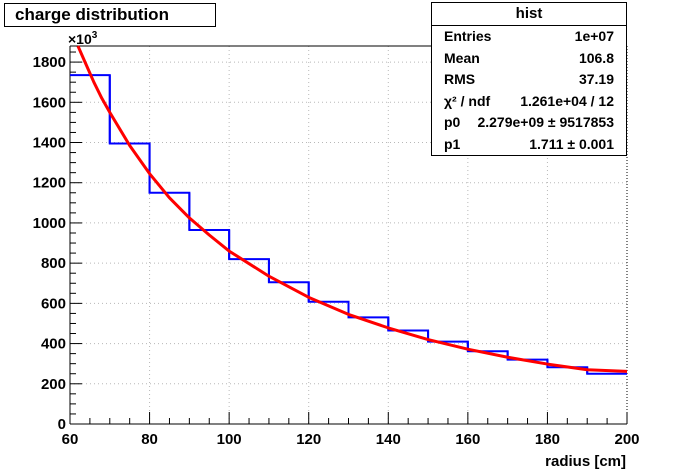 The image size is (696, 472). I want to click on stats-label: p0, so click(452, 122).